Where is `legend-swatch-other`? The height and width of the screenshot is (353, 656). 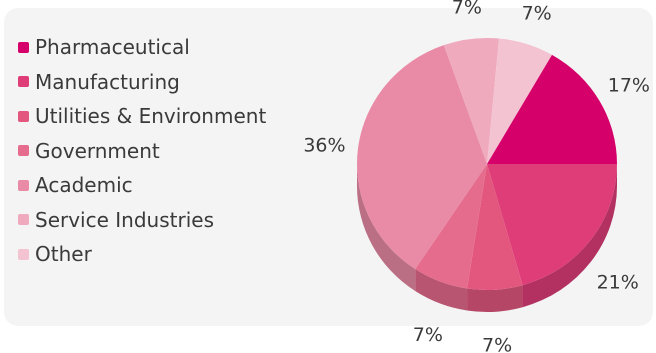
legend-swatch-other is located at coordinates (23, 254).